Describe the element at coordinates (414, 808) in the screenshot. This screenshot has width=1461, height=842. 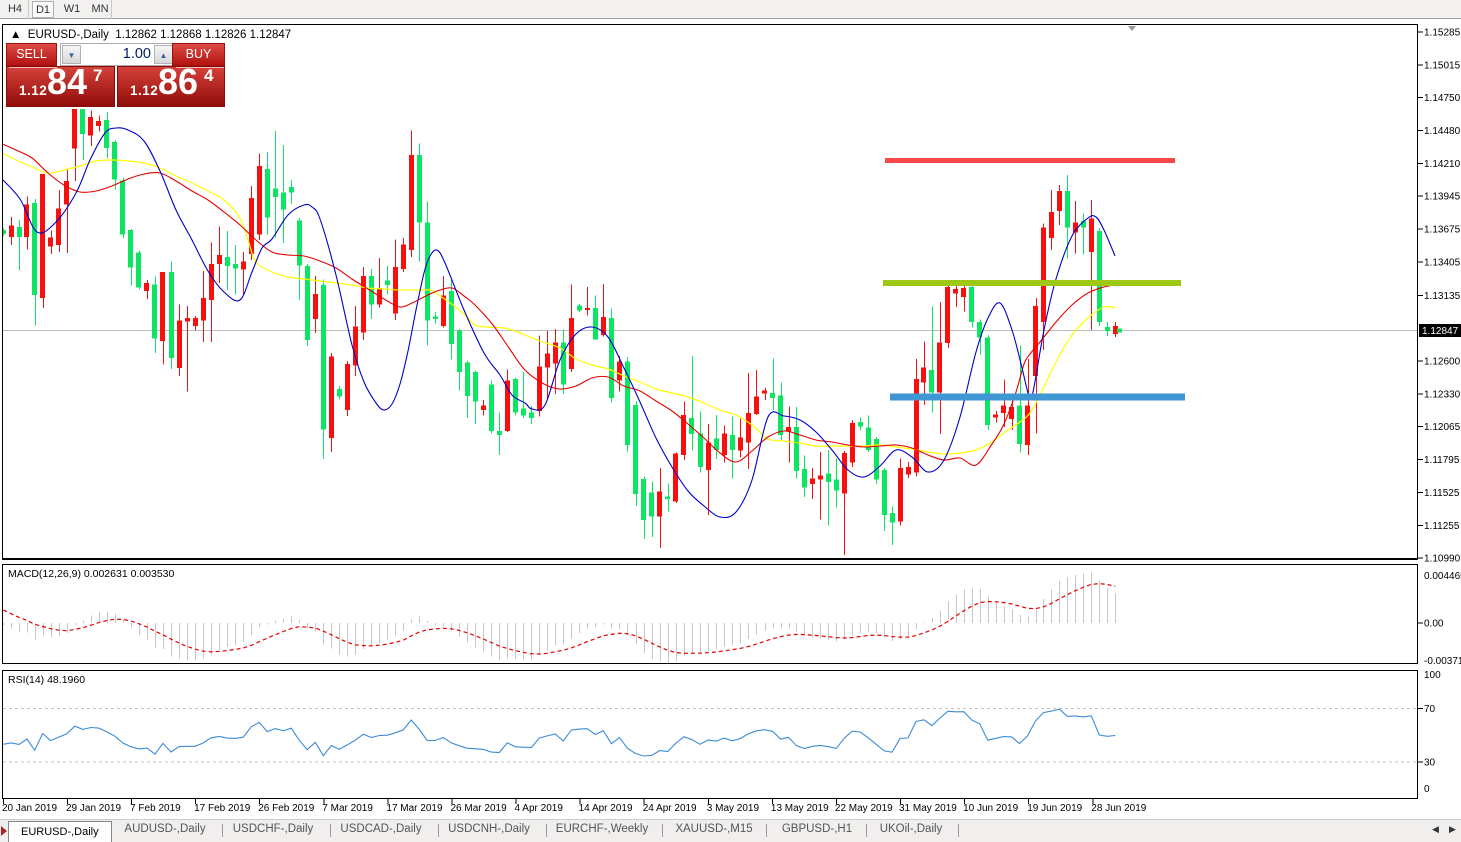
I see `svg-text: 17 Mar 2019` at that location.